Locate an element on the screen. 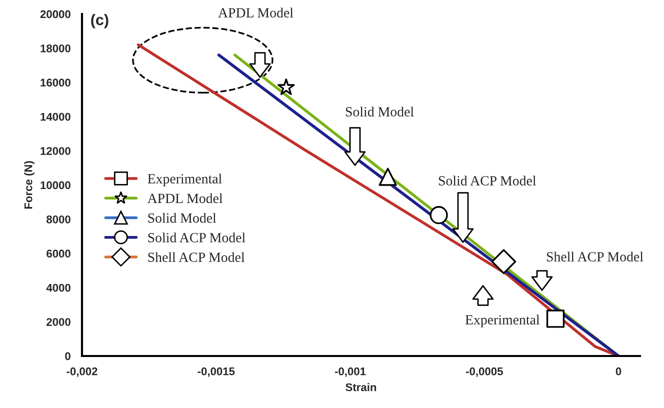  y-tick-label: 20000 is located at coordinates (55, 14).